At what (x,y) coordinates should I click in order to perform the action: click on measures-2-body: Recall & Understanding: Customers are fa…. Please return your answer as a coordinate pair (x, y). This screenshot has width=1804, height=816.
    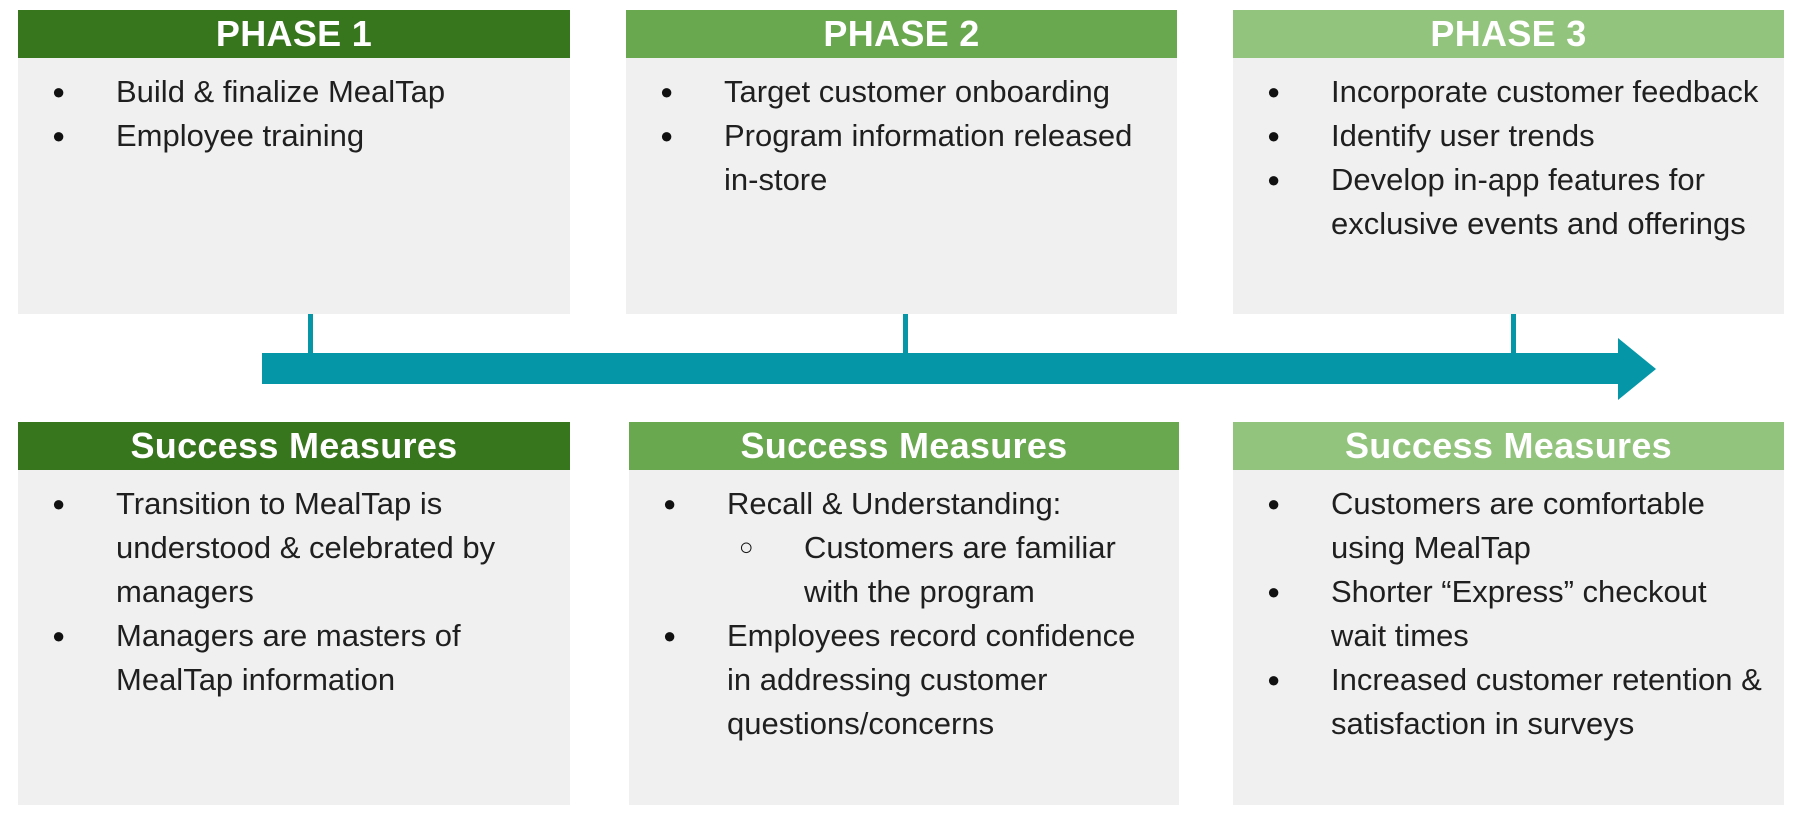
    Looking at the image, I should click on (904, 608).